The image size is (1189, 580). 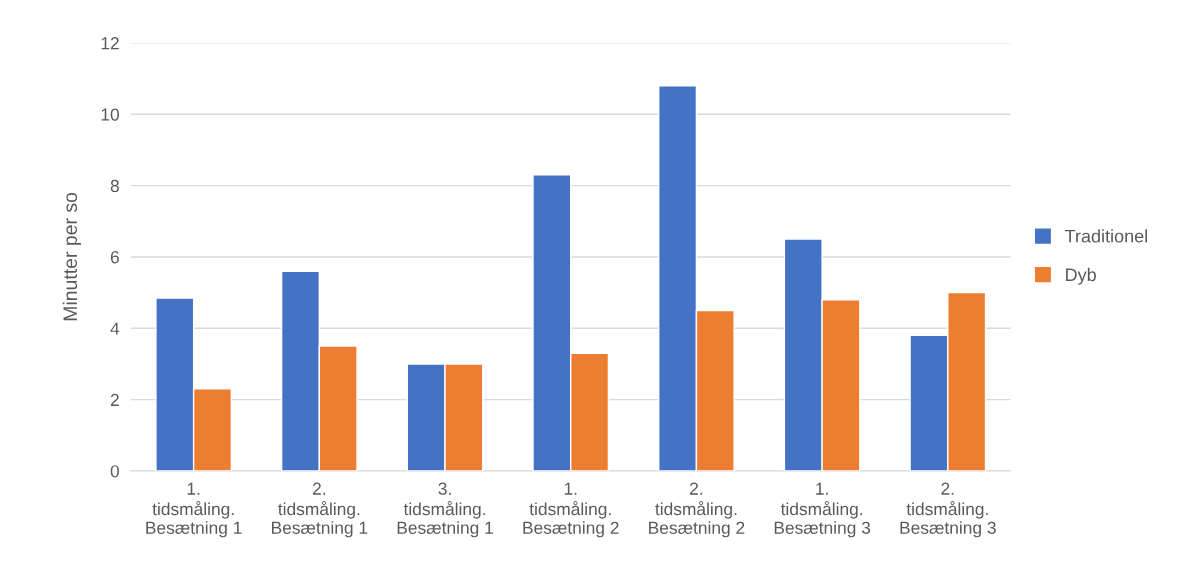 What do you see at coordinates (114, 471) in the screenshot?
I see `y-tick-label: 0` at bounding box center [114, 471].